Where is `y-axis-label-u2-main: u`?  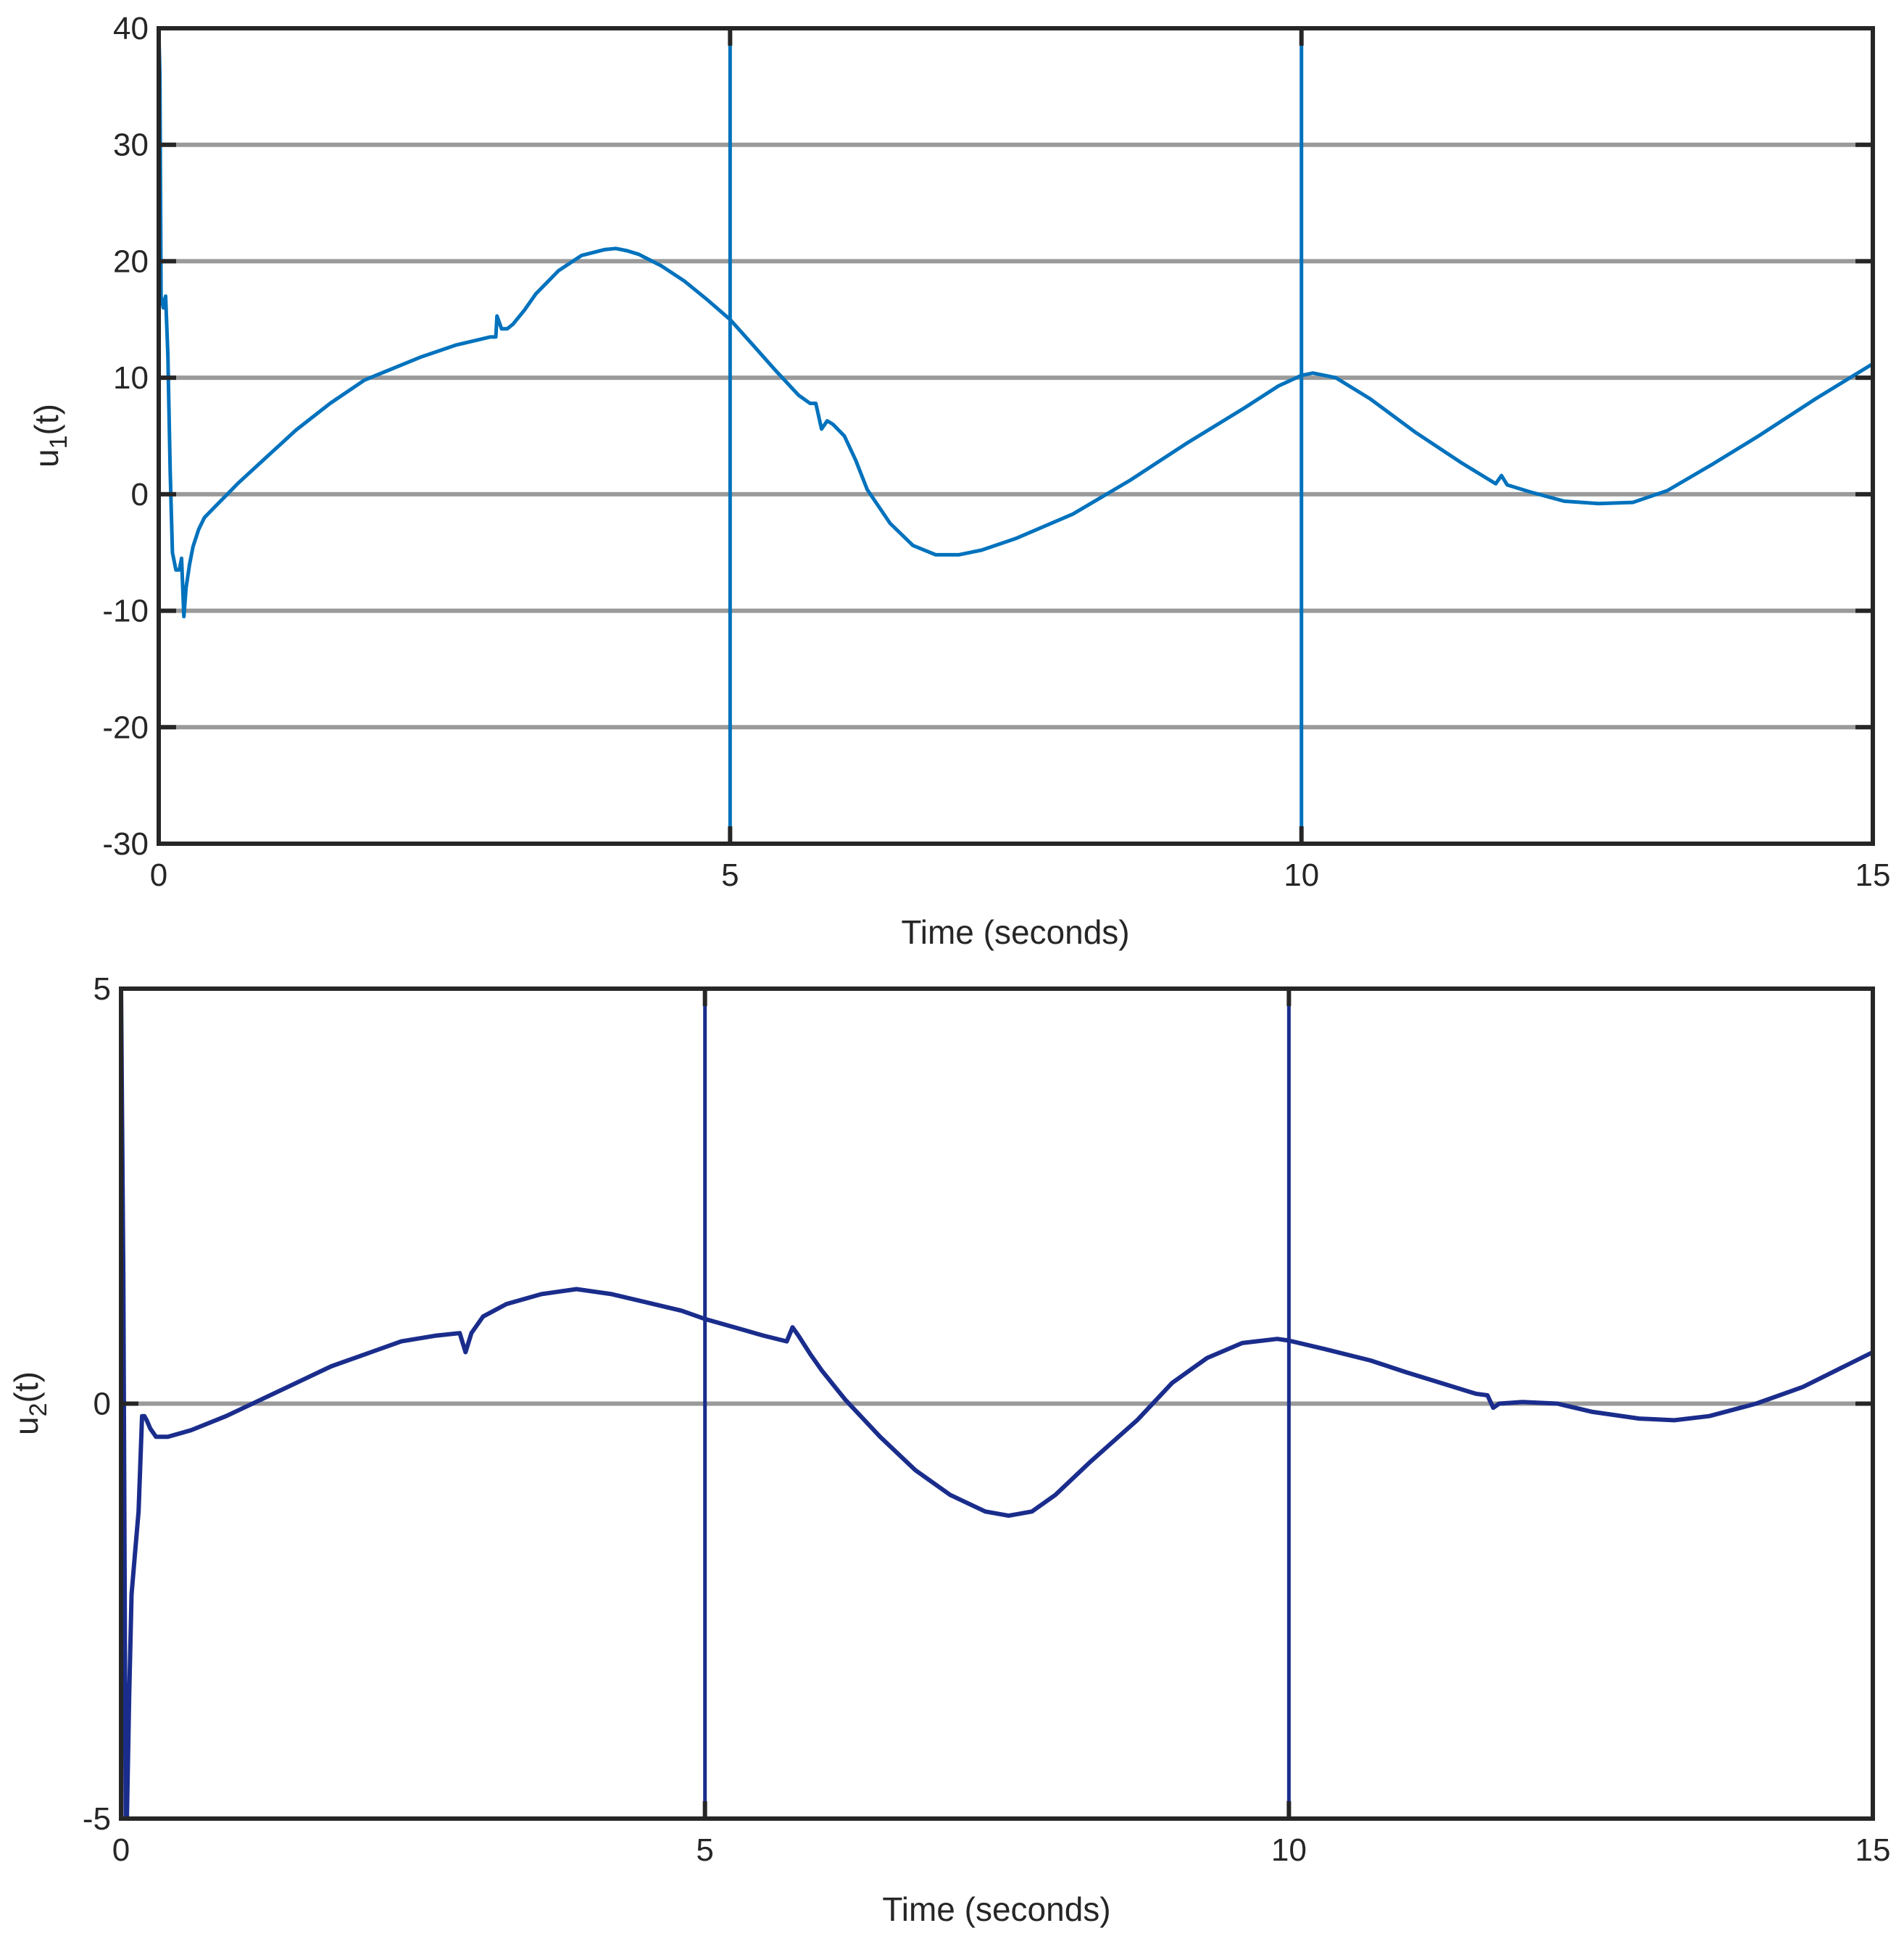
y-axis-label-u2-main: u is located at coordinates (26, 1425).